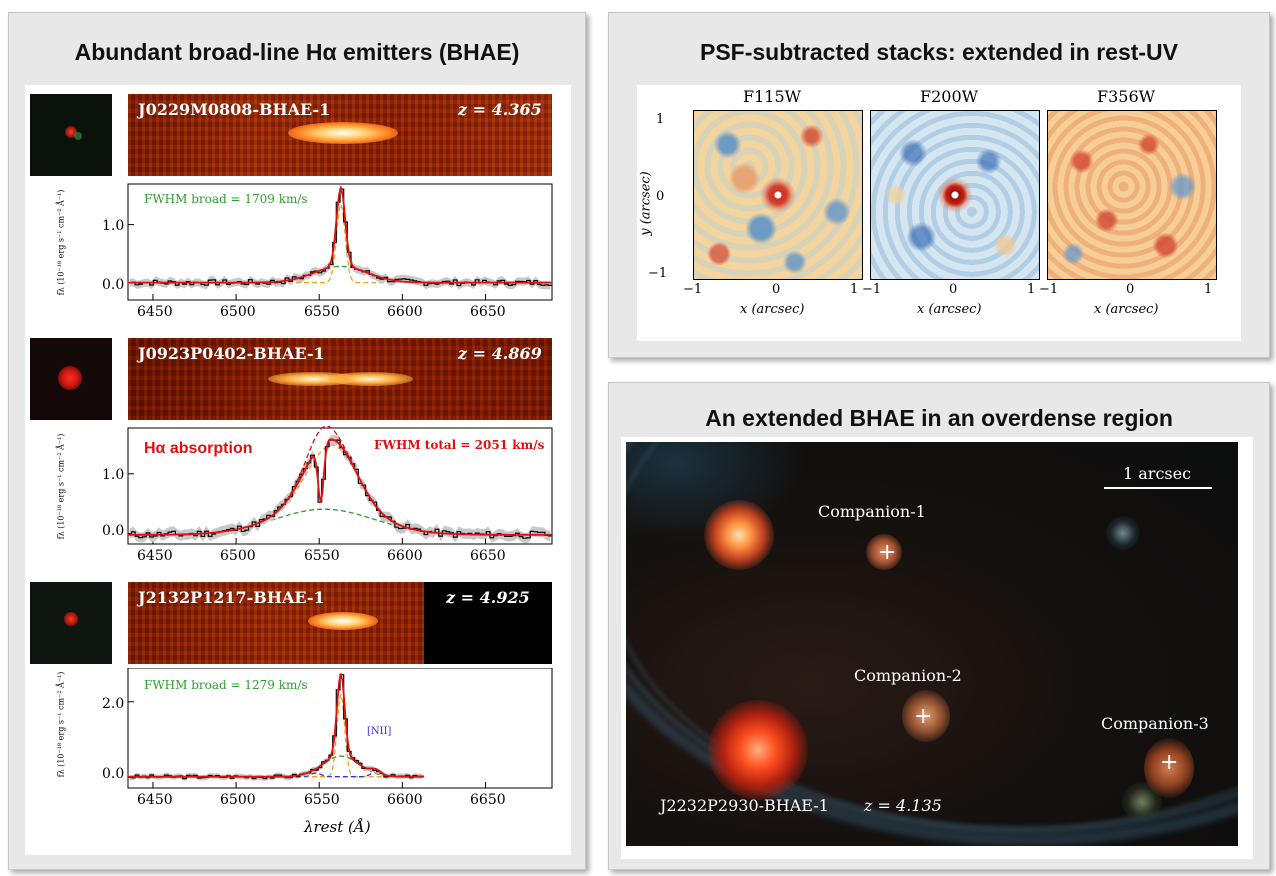 This screenshot has height=876, width=1276. I want to click on xtick-3-0: 6450, so click(155, 800).